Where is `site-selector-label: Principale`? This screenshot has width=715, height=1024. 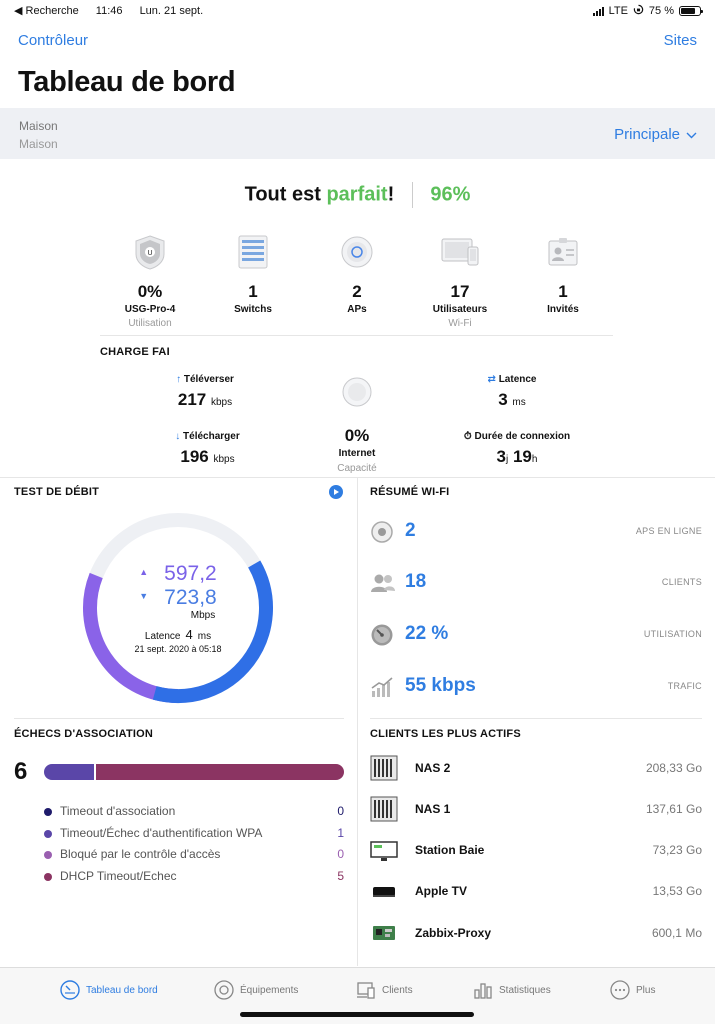 site-selector-label: Principale is located at coordinates (647, 134).